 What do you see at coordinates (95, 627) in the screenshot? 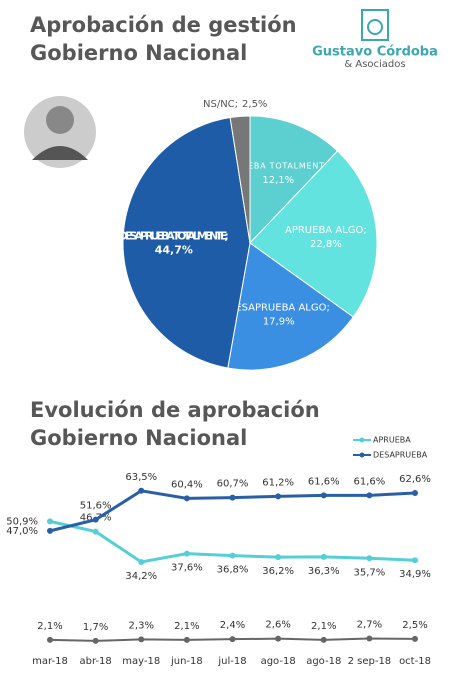
I see `data-label: 1,7%` at bounding box center [95, 627].